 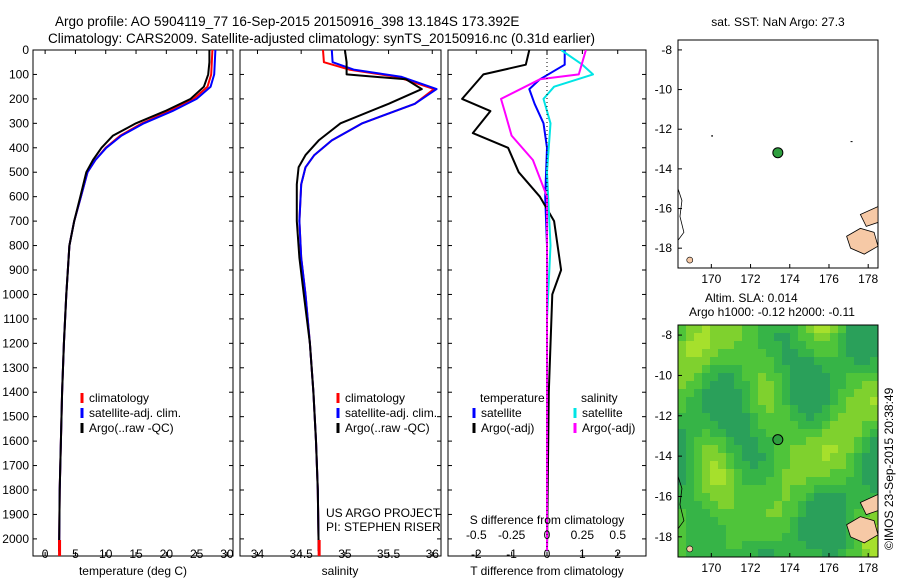 I want to click on series-line-satellite-adj-clim-, so click(x=368, y=301).